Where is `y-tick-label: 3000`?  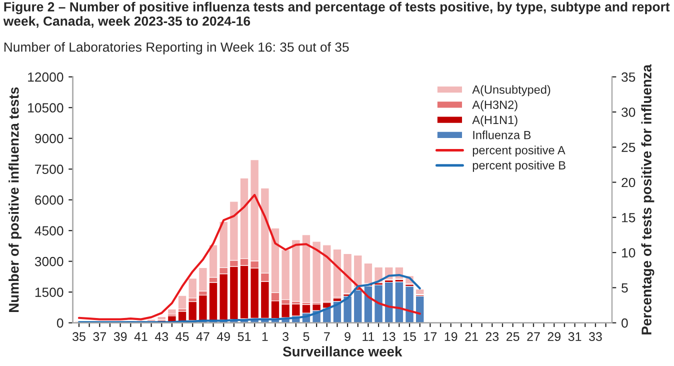 y-tick-label: 3000 is located at coordinates (49, 261).